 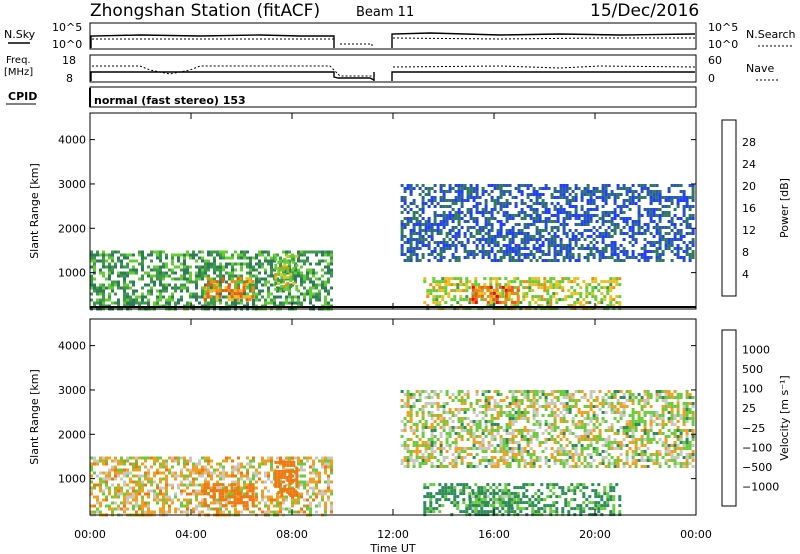 What do you see at coordinates (67, 27) in the screenshot?
I see `nsky-tick-high: 10^5` at bounding box center [67, 27].